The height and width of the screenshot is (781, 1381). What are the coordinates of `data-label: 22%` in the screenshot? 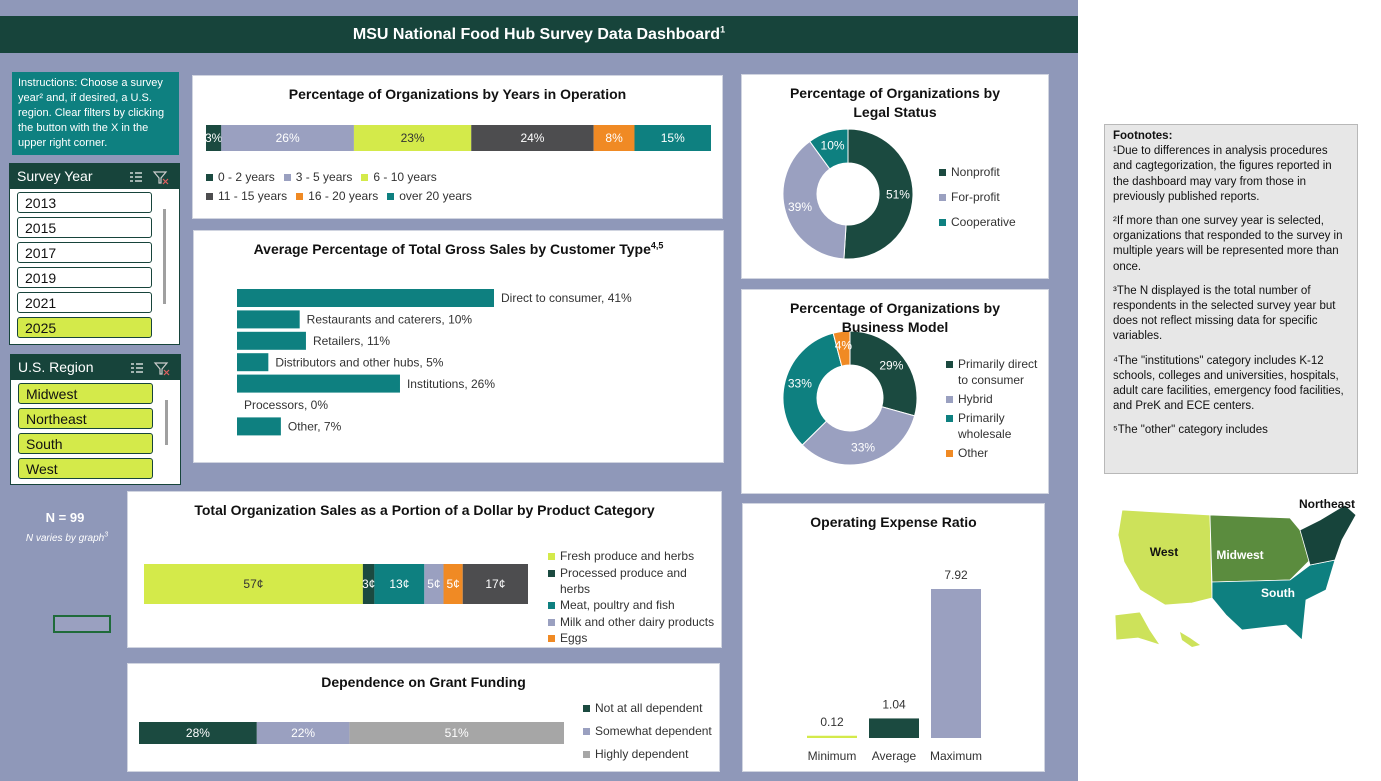 It's located at (303, 733).